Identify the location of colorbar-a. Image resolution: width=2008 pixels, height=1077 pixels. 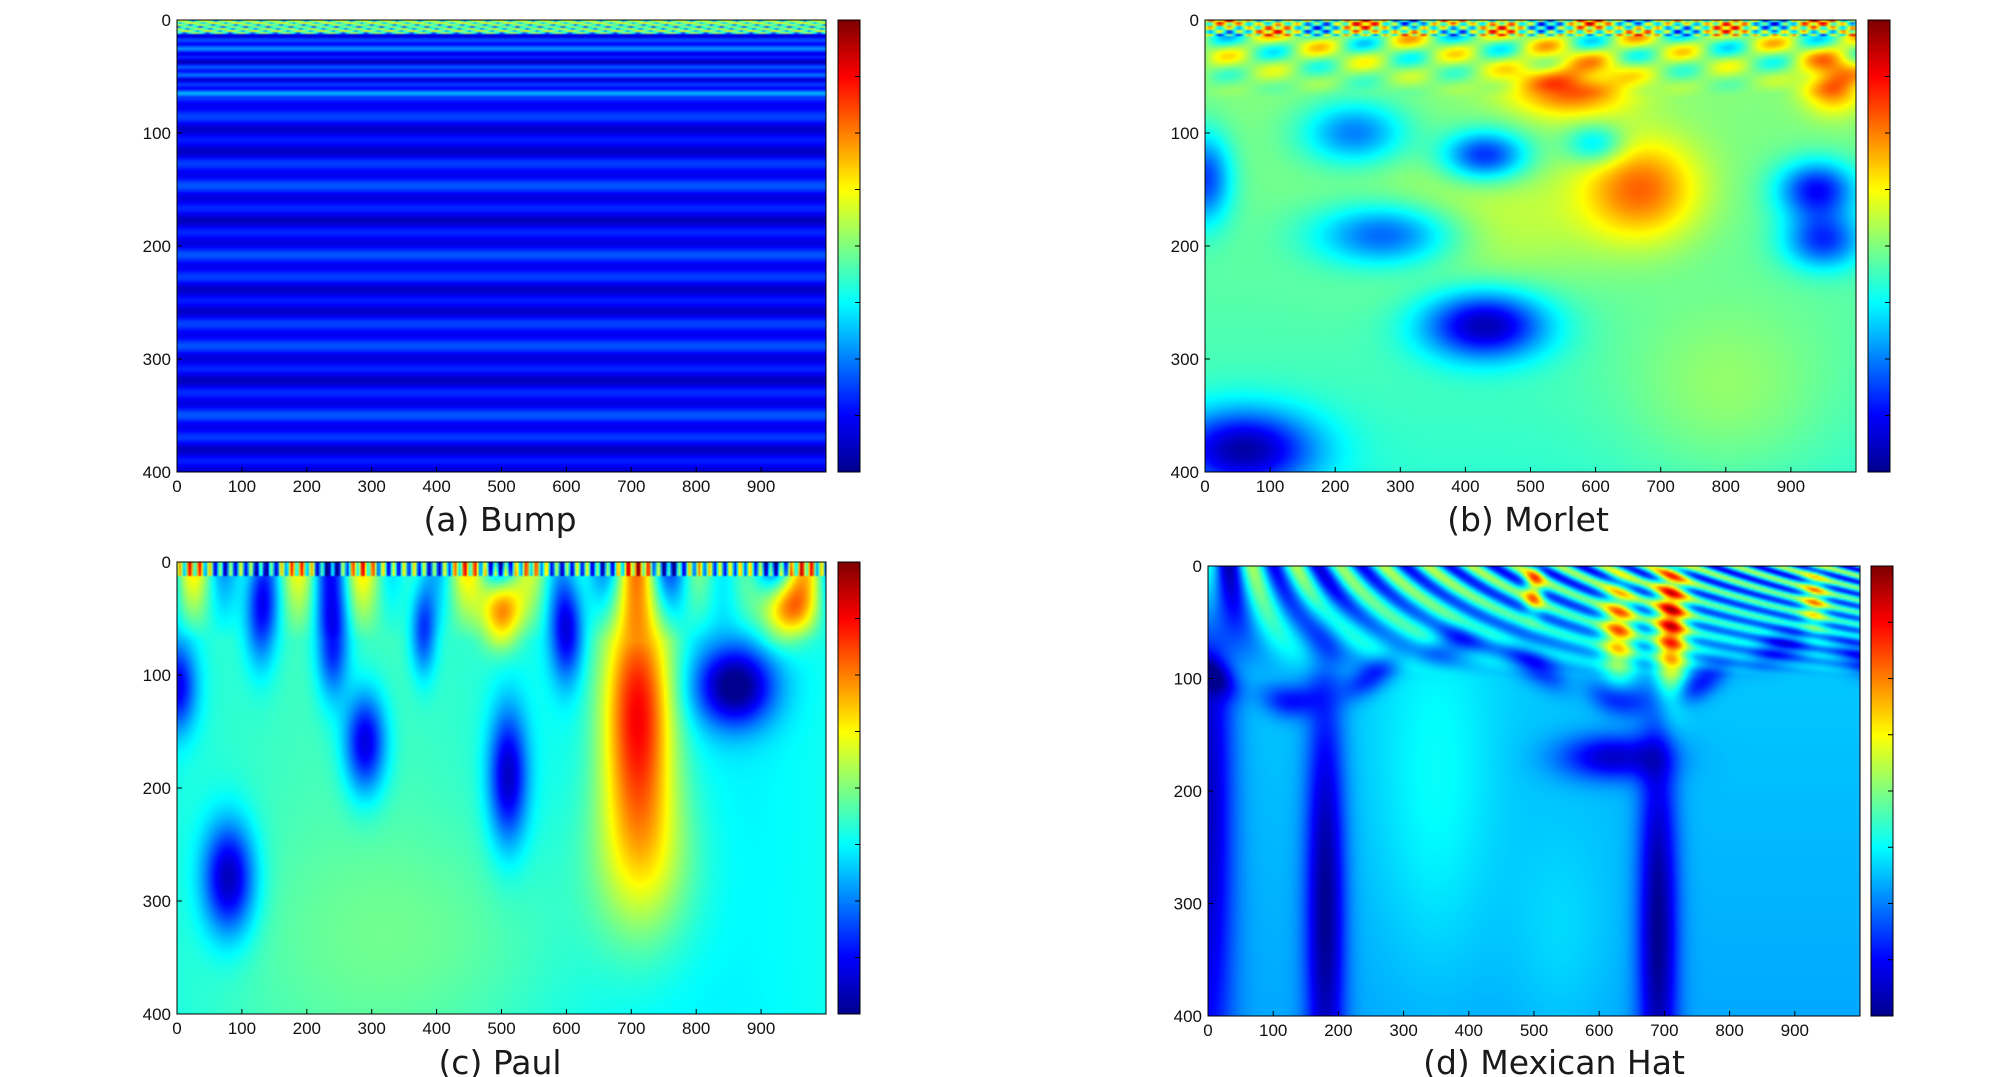
(849, 246).